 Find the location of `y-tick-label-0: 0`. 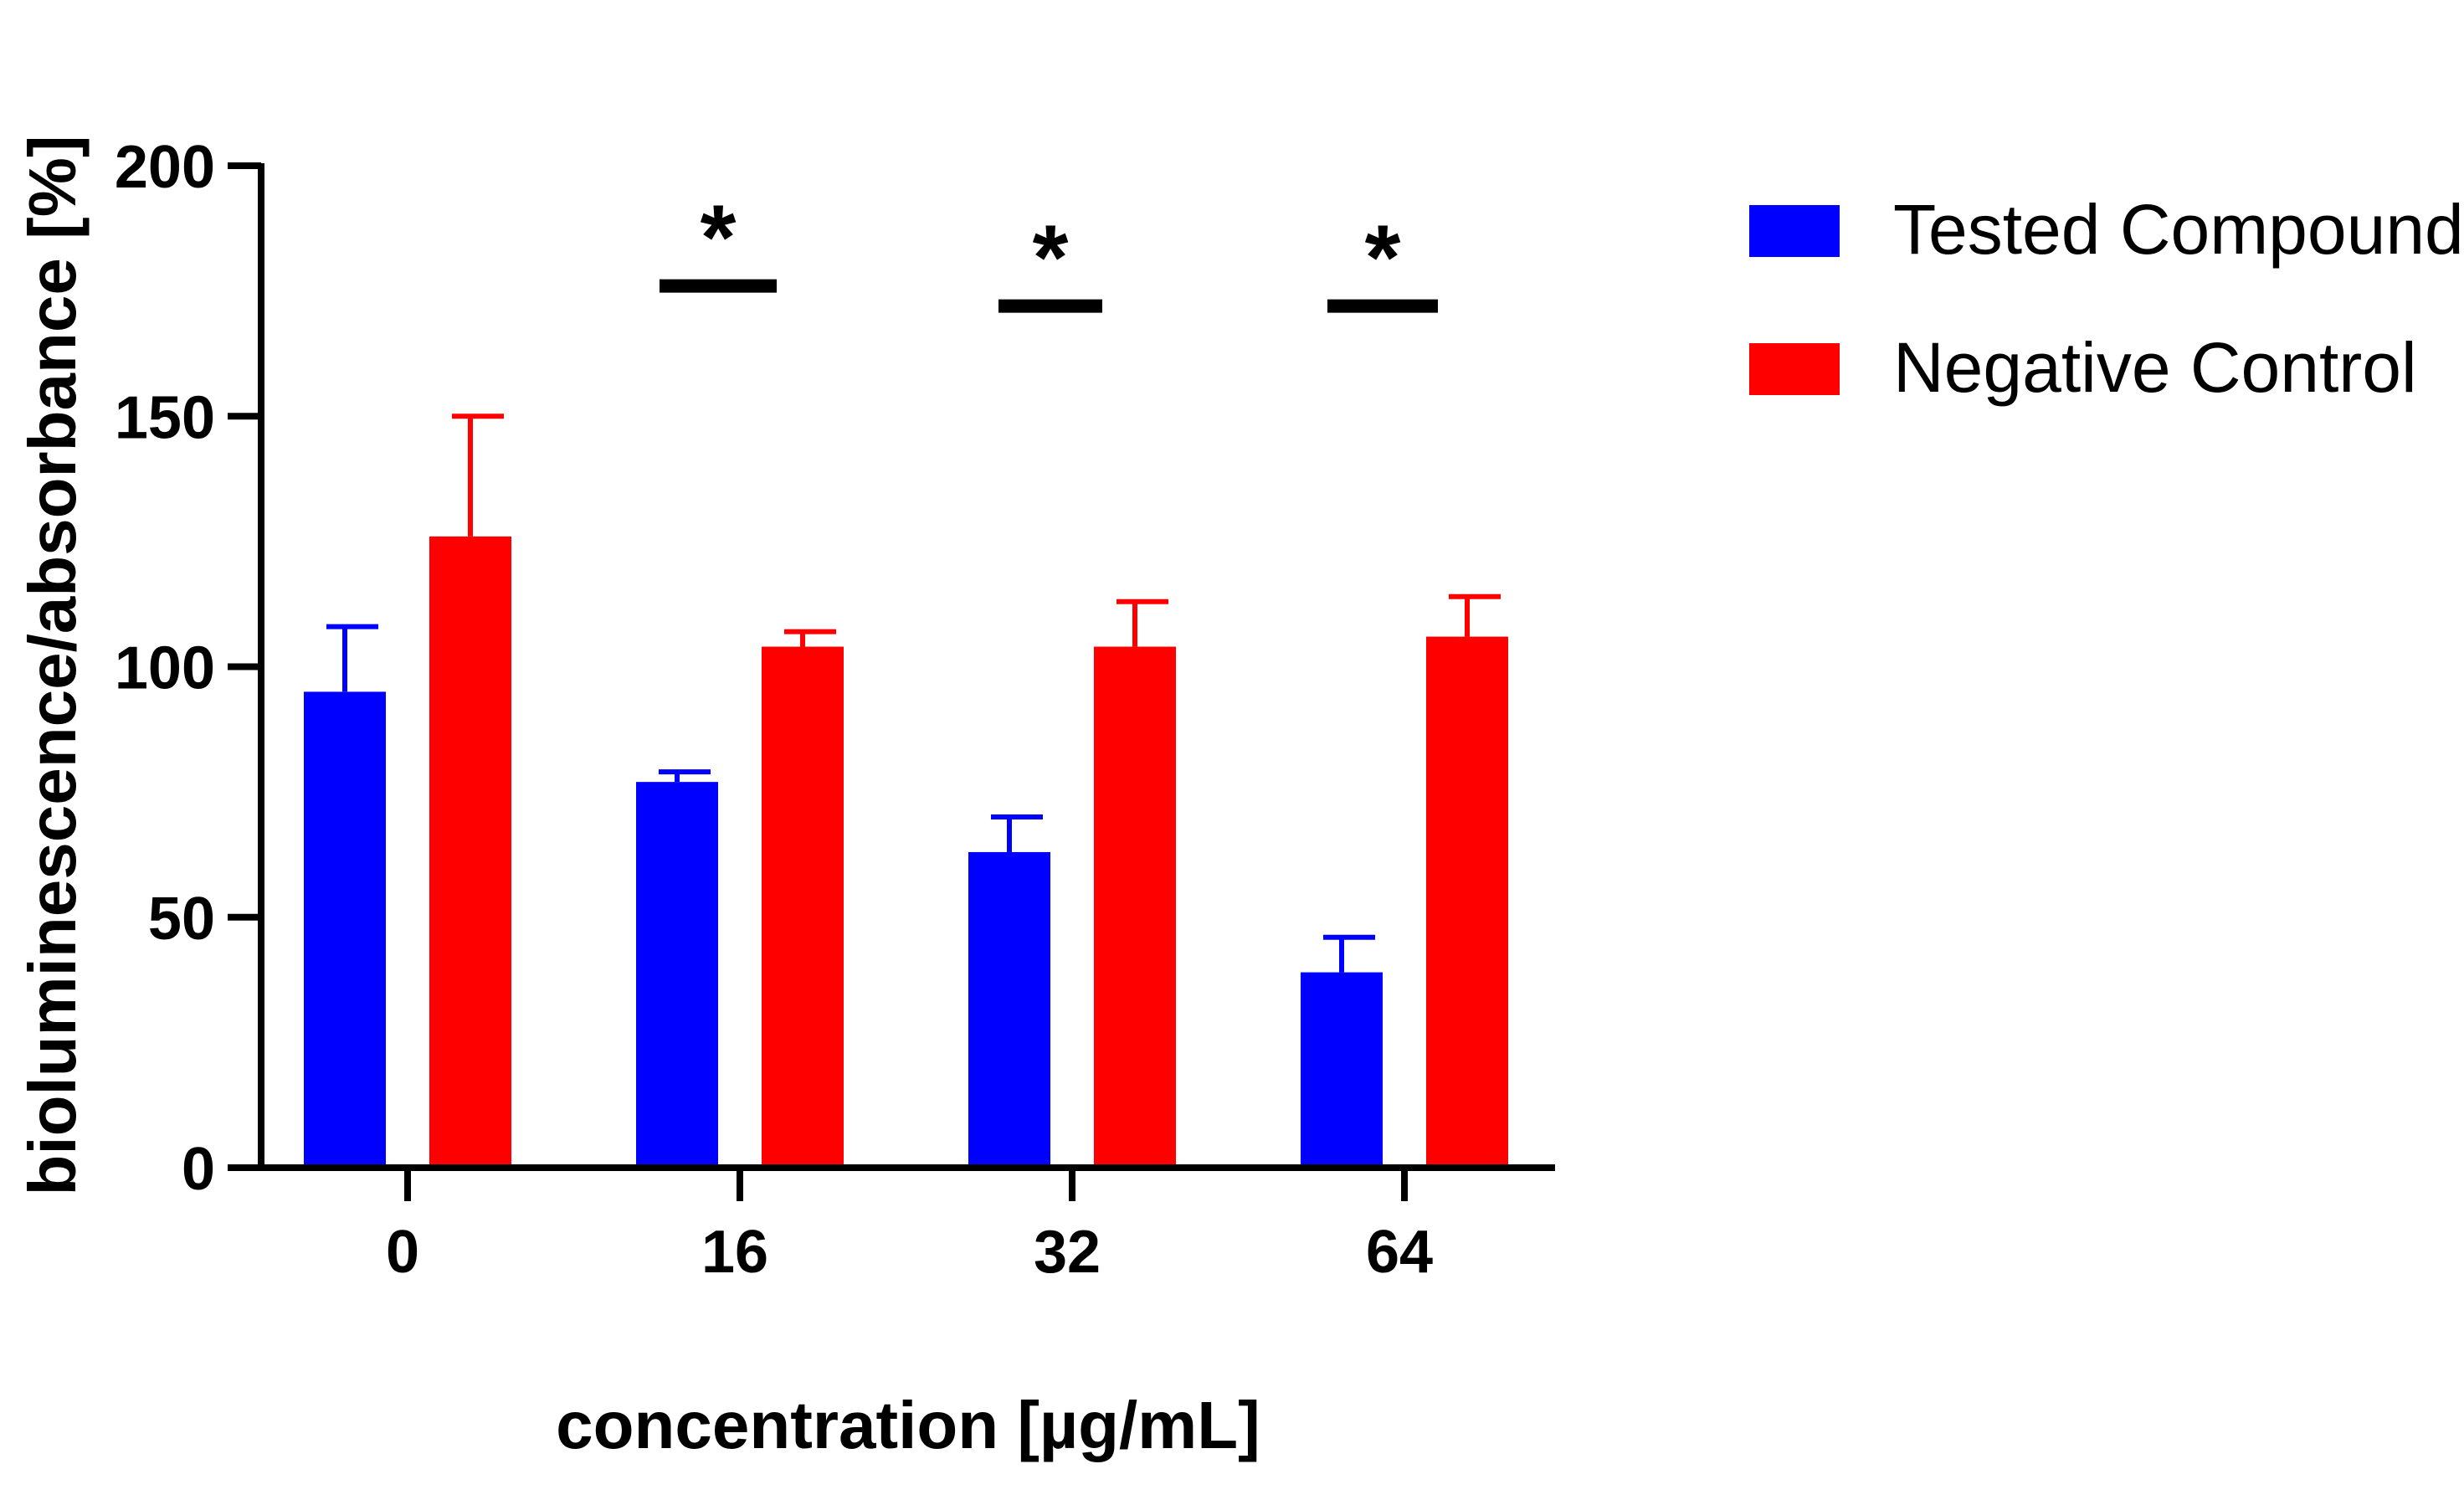

y-tick-label-0: 0 is located at coordinates (198, 1169).